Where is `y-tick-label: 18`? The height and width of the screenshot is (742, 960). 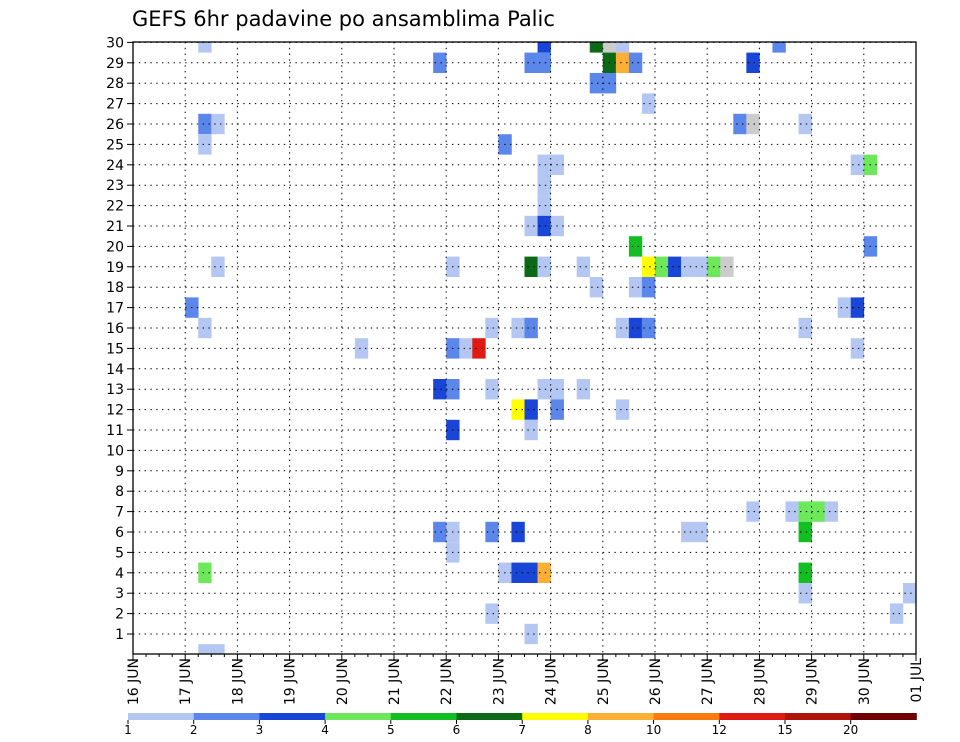
y-tick-label: 18 is located at coordinates (115, 288).